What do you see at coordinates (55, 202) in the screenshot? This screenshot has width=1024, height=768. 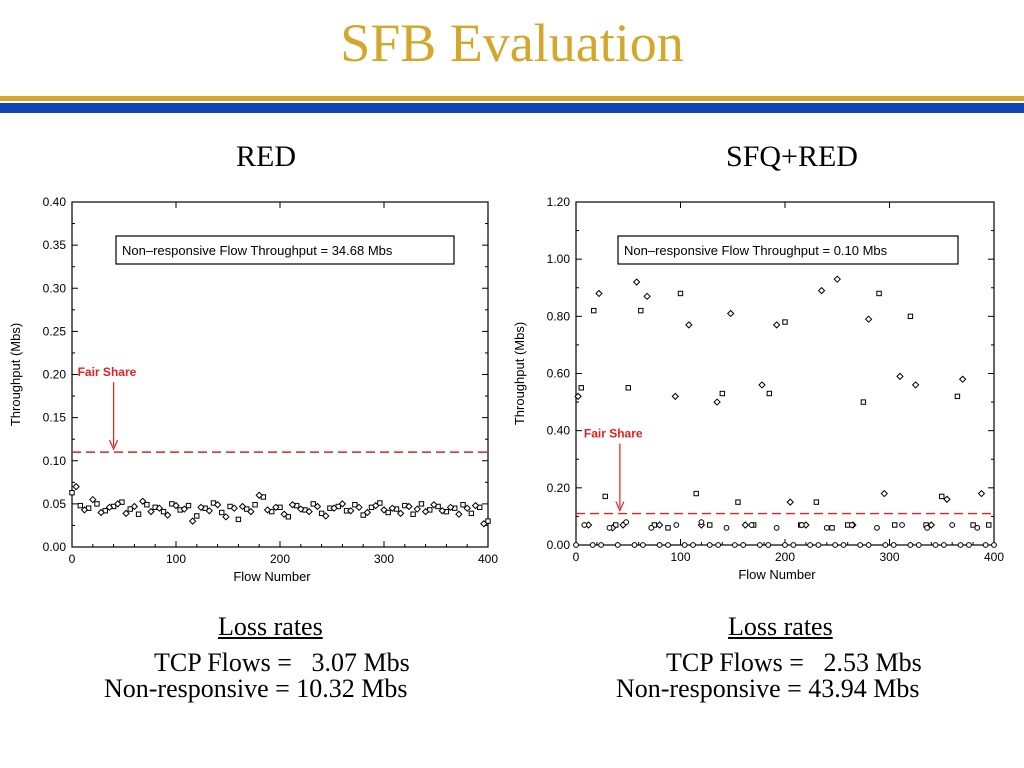 I see `y-tick-label: 0.40` at bounding box center [55, 202].